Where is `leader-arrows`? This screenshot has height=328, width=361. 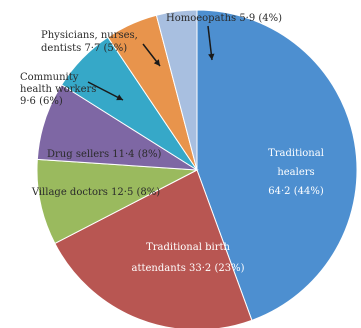 leader-arrows is located at coordinates (151, 63).